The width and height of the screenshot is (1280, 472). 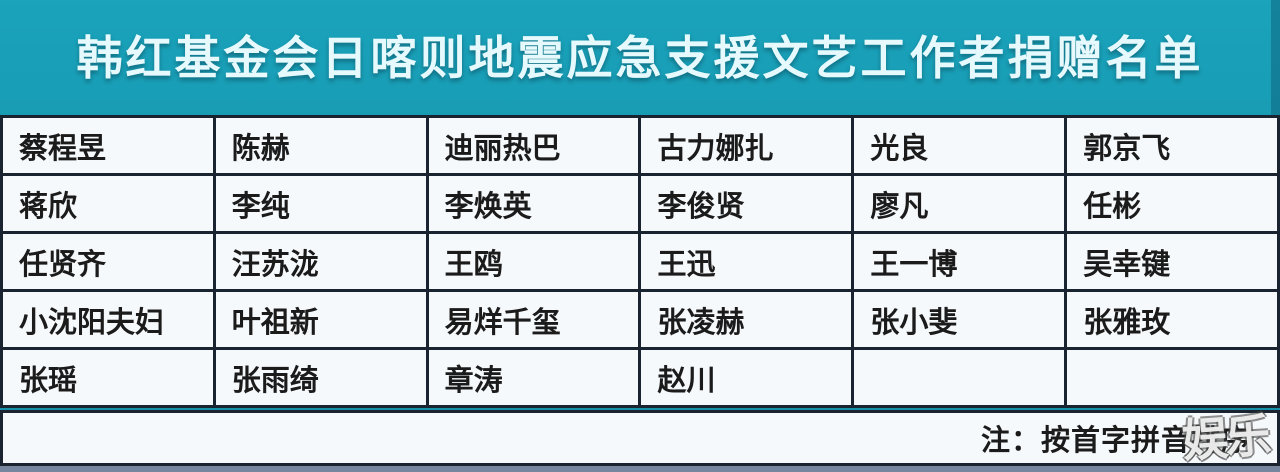 I want to click on donor-cell: 郭京飞, so click(x=1172, y=145).